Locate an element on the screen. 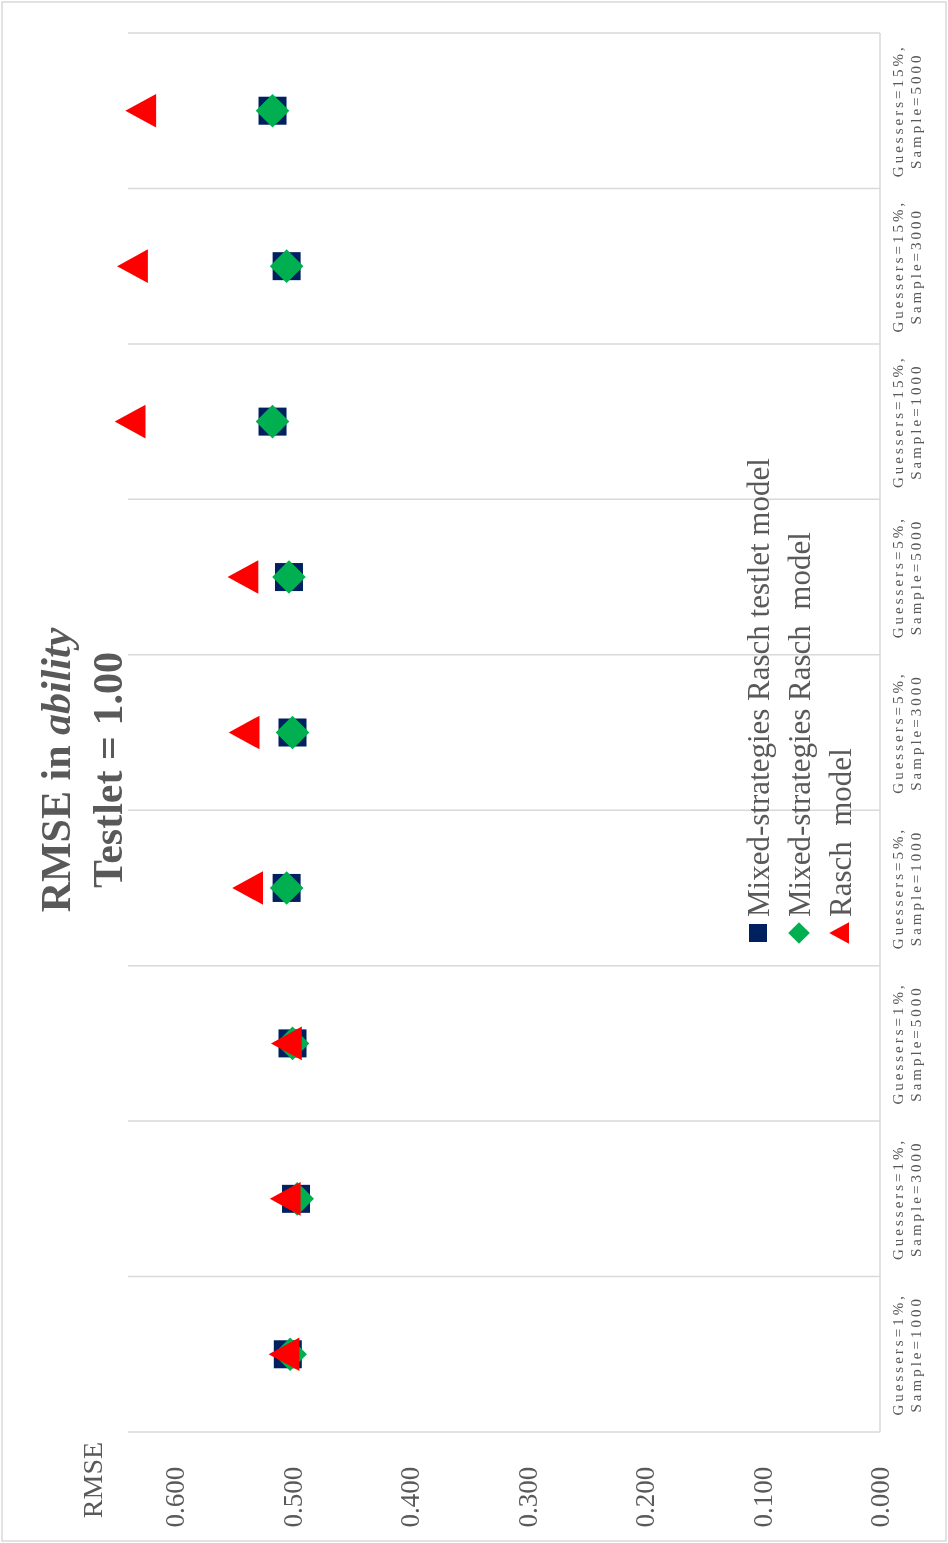 This screenshot has width=948, height=1543. y-tick-label: Guessers=5%, Sample=3000 is located at coordinates (907, 732).